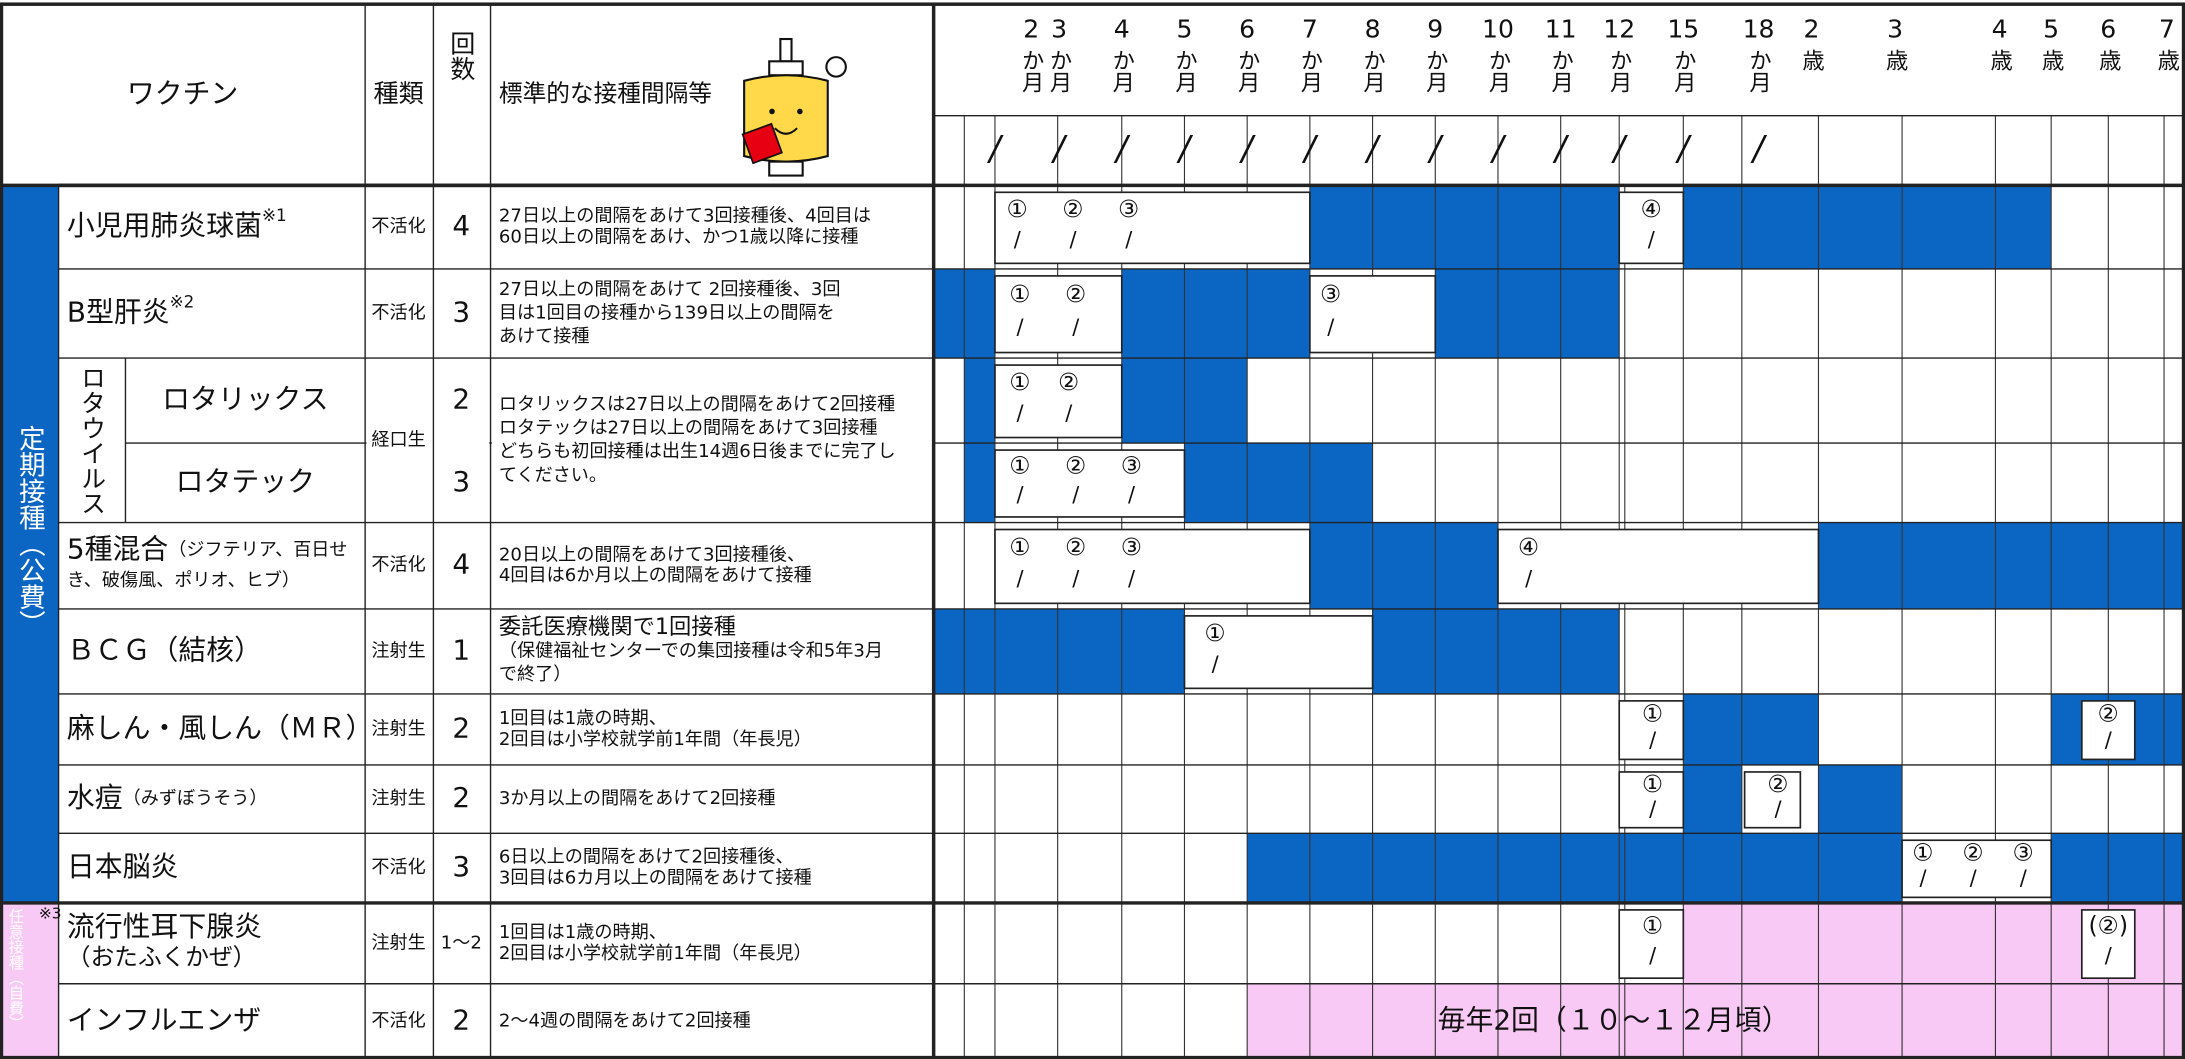  Describe the element at coordinates (428, 440) in the screenshot. I see `merged-cell` at that location.